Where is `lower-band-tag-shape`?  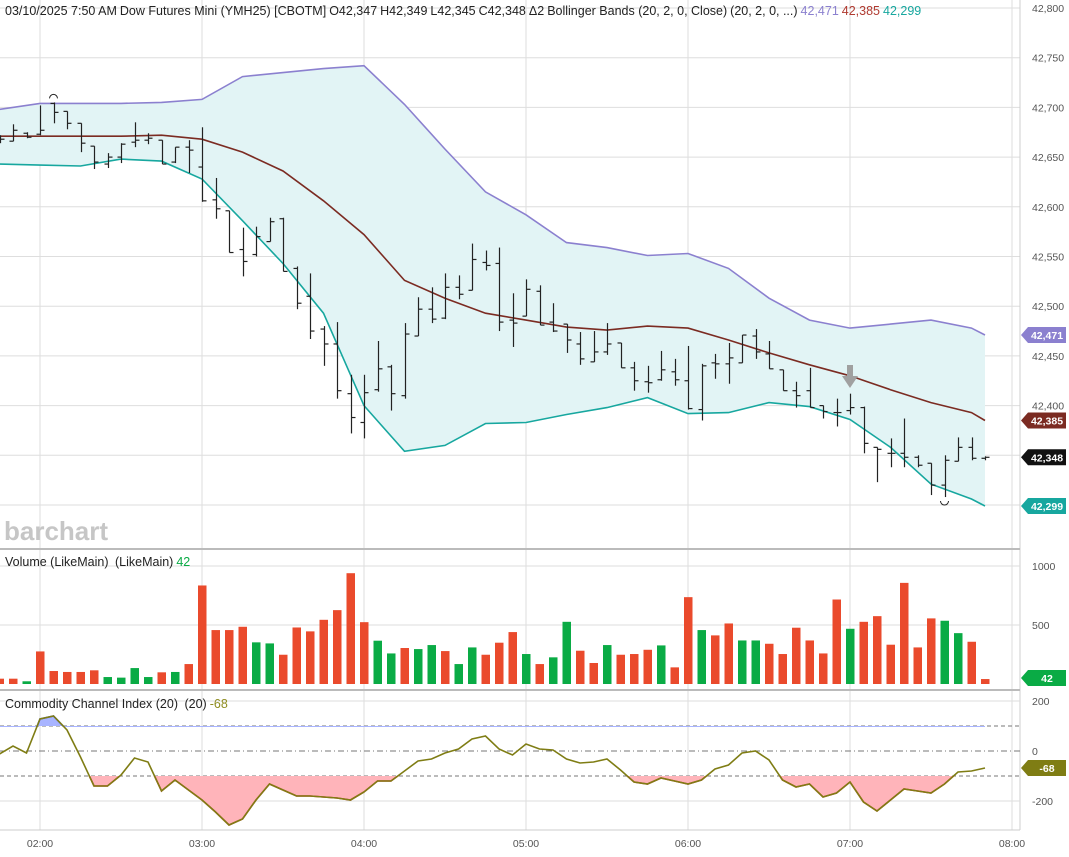 lower-band-tag-shape is located at coordinates (1043, 505).